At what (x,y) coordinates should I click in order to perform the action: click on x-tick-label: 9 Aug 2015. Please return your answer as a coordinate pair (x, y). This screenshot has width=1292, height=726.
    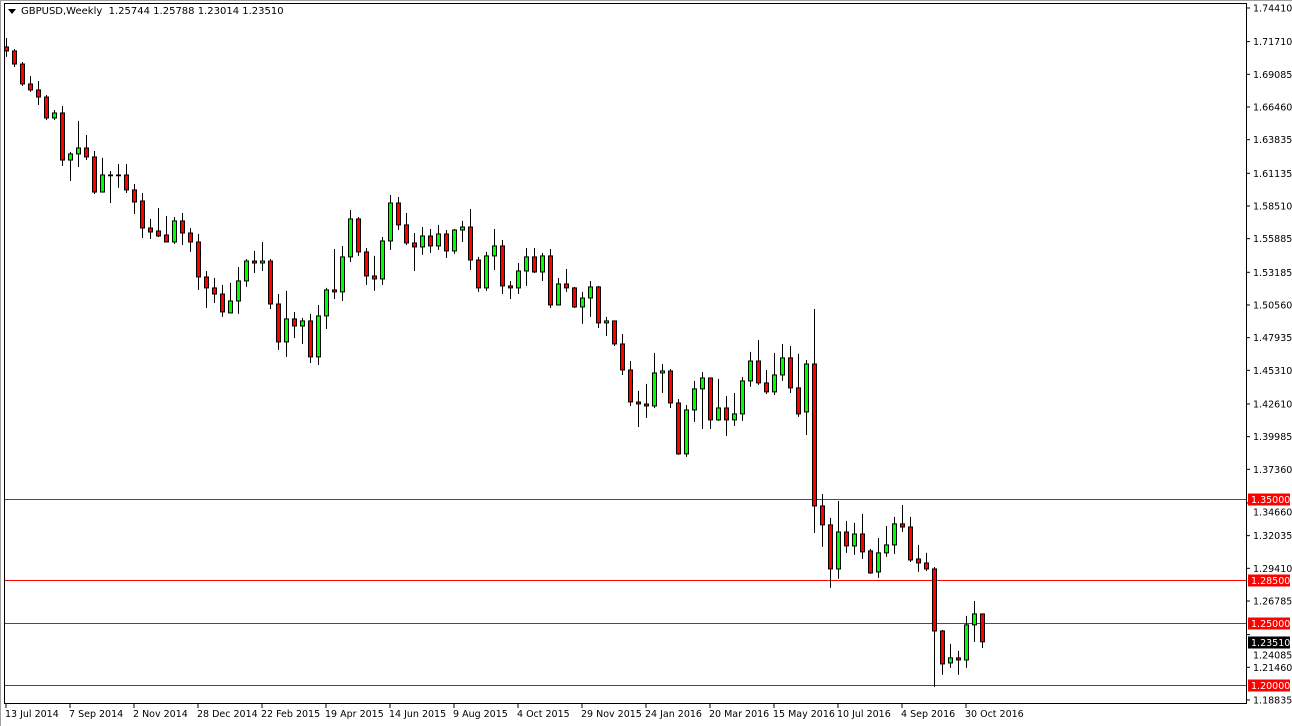
    Looking at the image, I should click on (480, 714).